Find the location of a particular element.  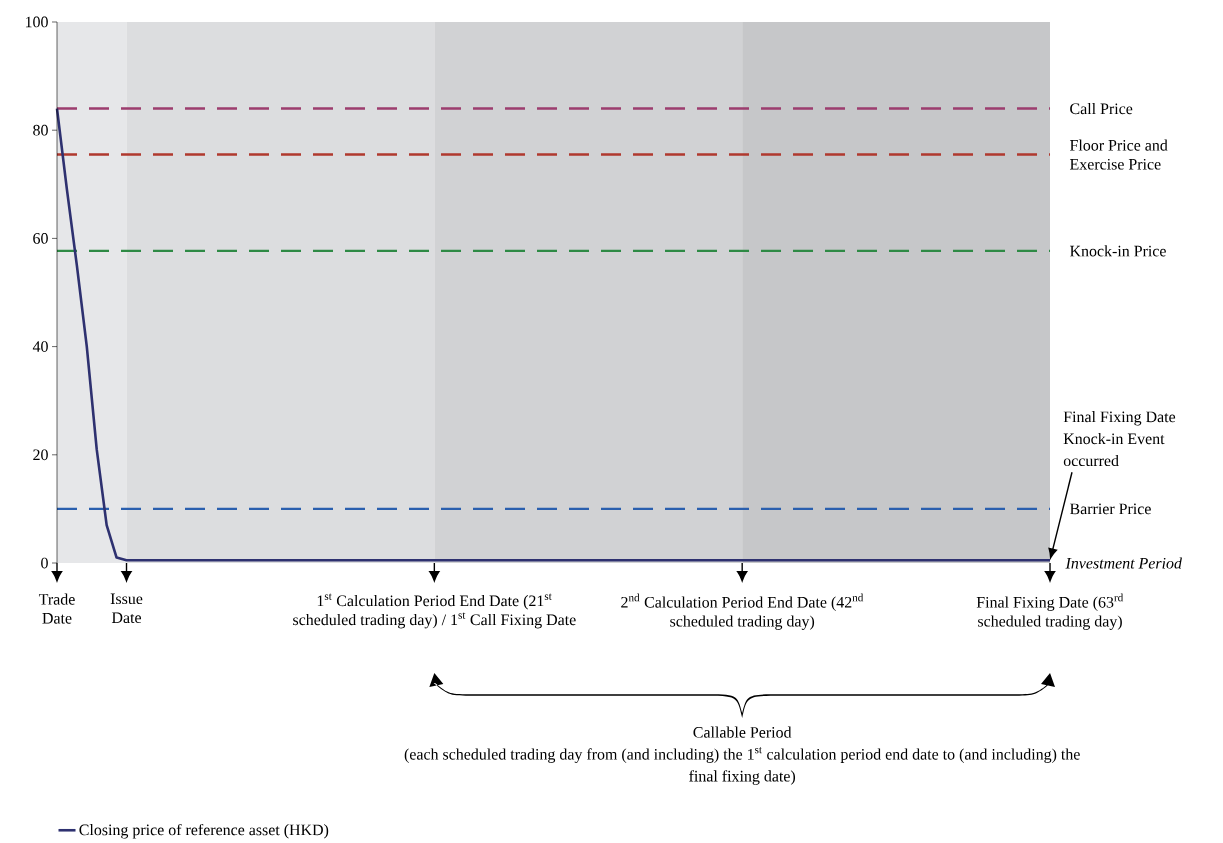

ref-line-label: Knock-in Price is located at coordinates (1117, 251).